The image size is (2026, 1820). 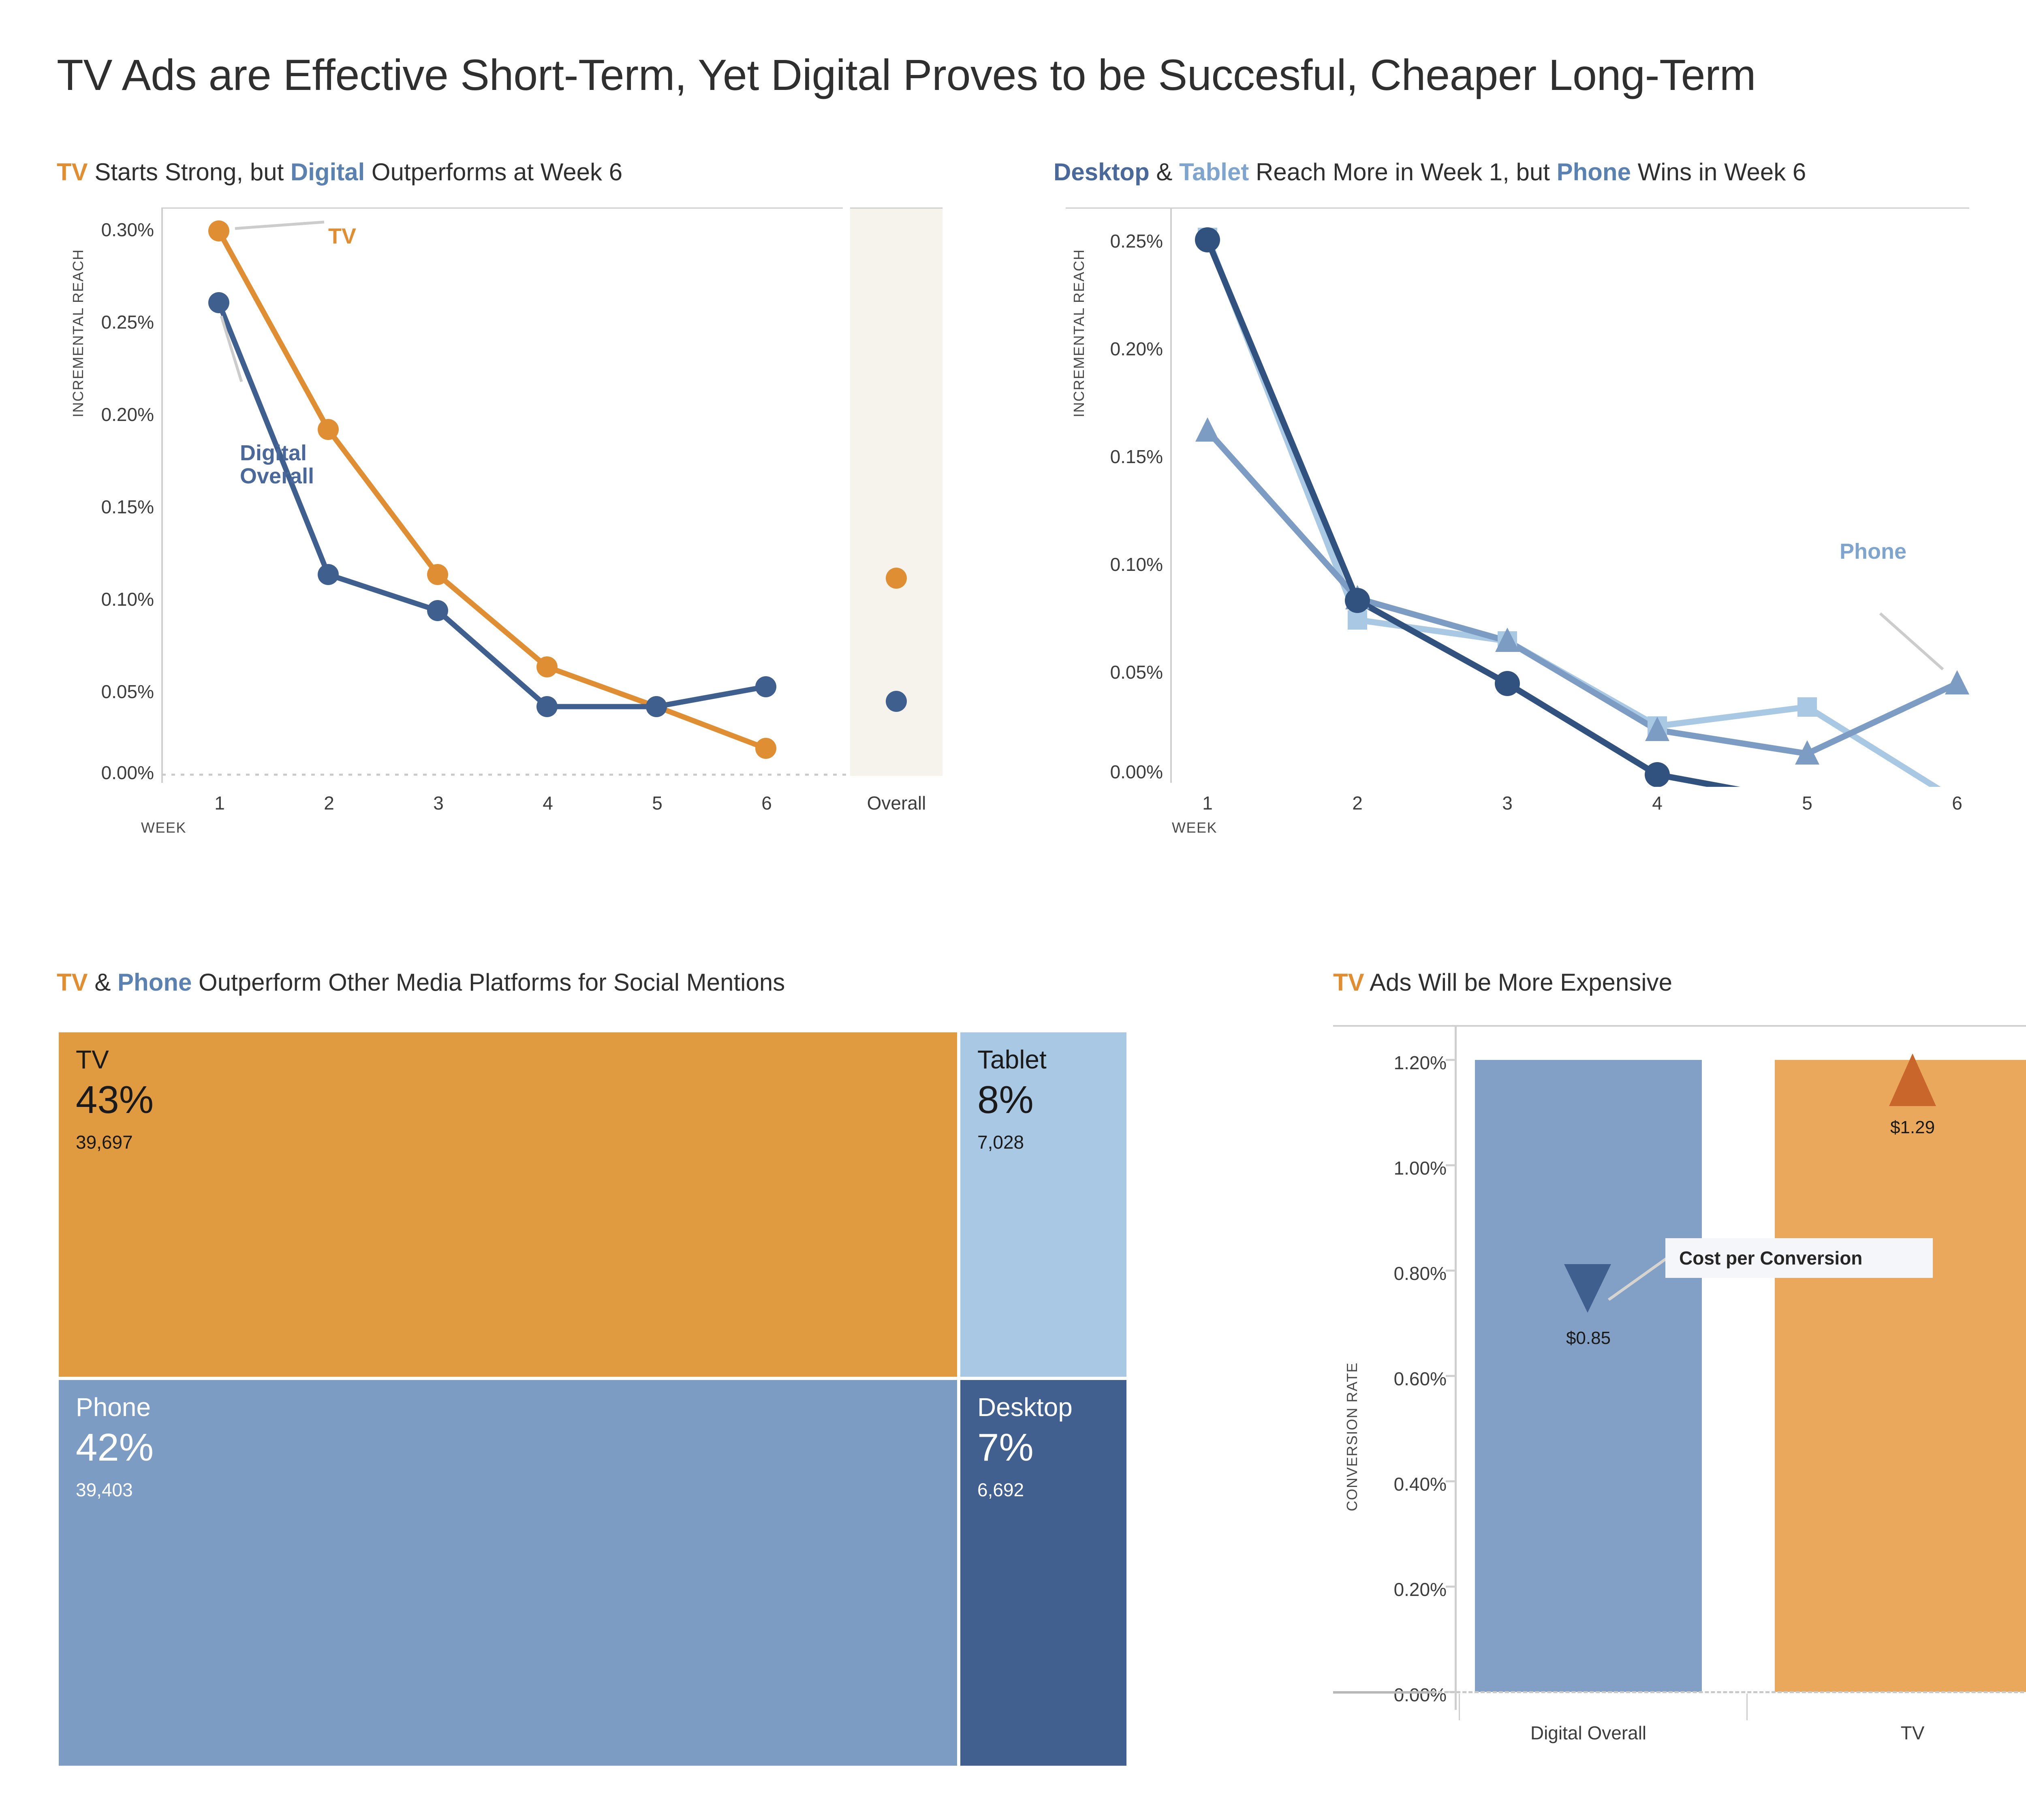 What do you see at coordinates (1001, 1142) in the screenshot?
I see `treemap-tile-tablet-count: 7,028` at bounding box center [1001, 1142].